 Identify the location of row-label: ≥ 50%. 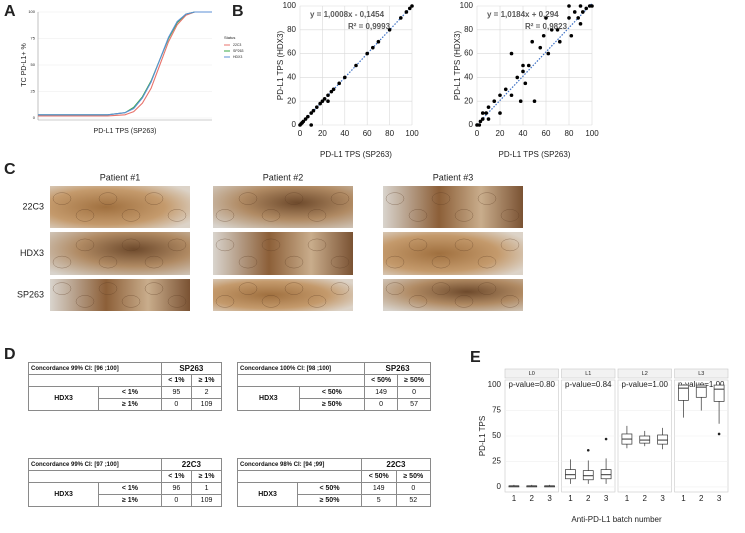
(332, 404).